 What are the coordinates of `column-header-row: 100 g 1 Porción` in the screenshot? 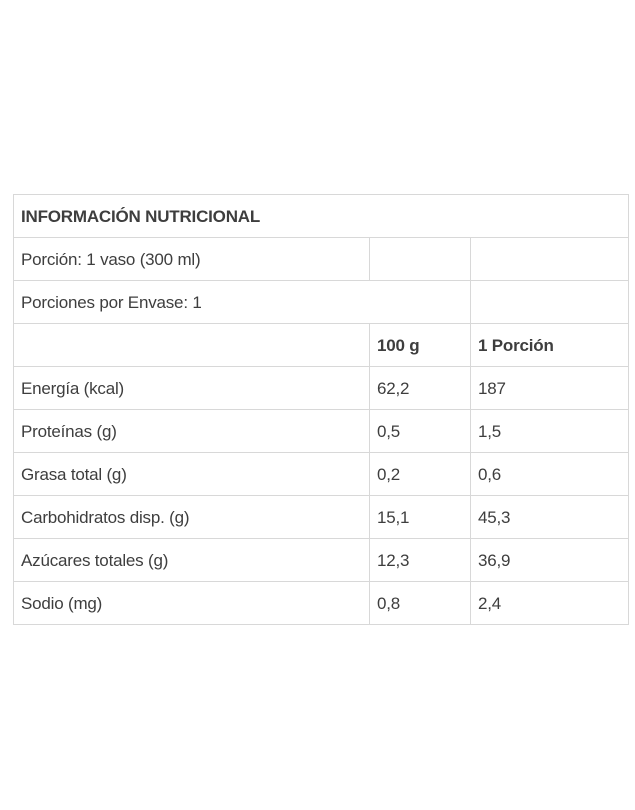 It's located at (321, 345).